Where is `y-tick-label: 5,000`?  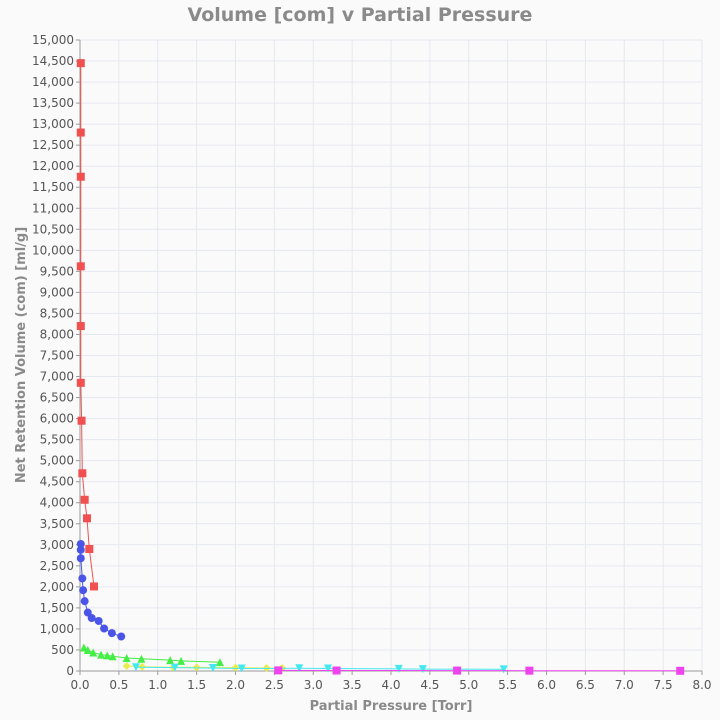
y-tick-label: 5,000 is located at coordinates (57, 461).